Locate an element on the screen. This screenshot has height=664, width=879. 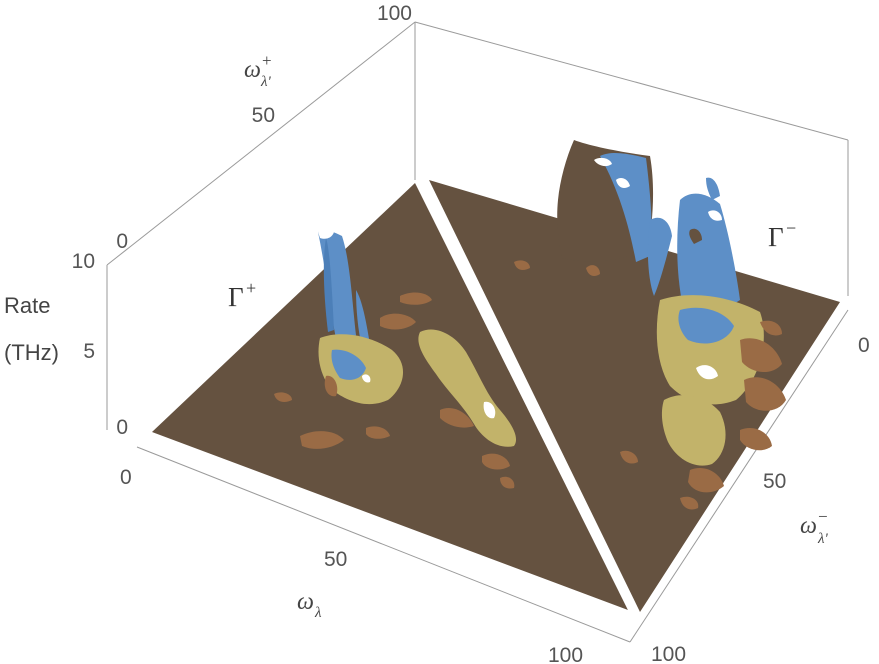
x-axis-symbol: ω is located at coordinates (305, 602).